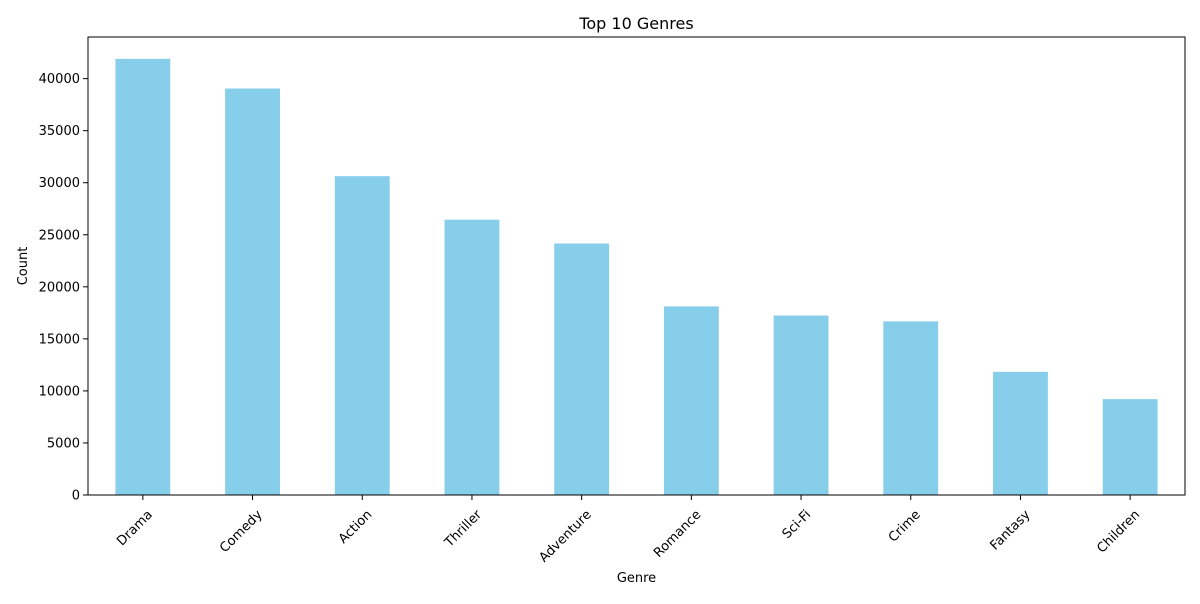 Image resolution: width=1200 pixels, height=604 pixels. What do you see at coordinates (582, 369) in the screenshot?
I see `bar-adventure` at bounding box center [582, 369].